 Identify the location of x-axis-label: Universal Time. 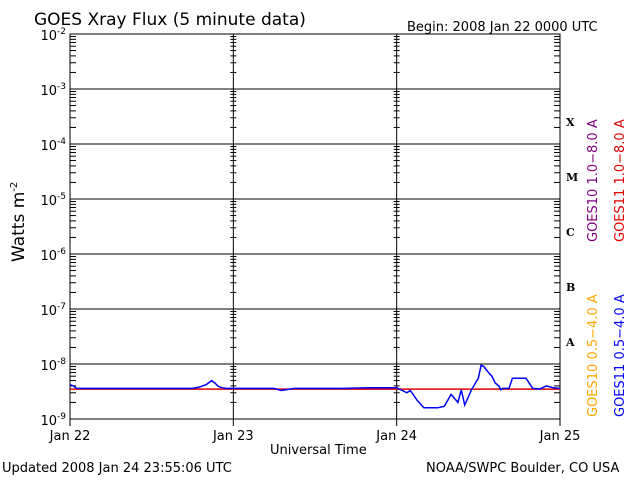
(318, 450).